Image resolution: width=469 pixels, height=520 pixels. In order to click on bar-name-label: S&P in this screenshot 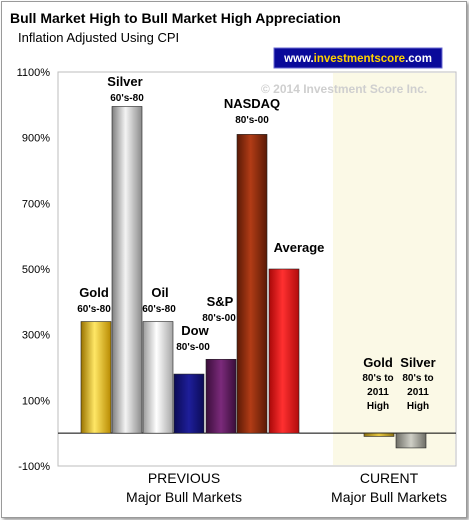, I will do `click(220, 301)`.